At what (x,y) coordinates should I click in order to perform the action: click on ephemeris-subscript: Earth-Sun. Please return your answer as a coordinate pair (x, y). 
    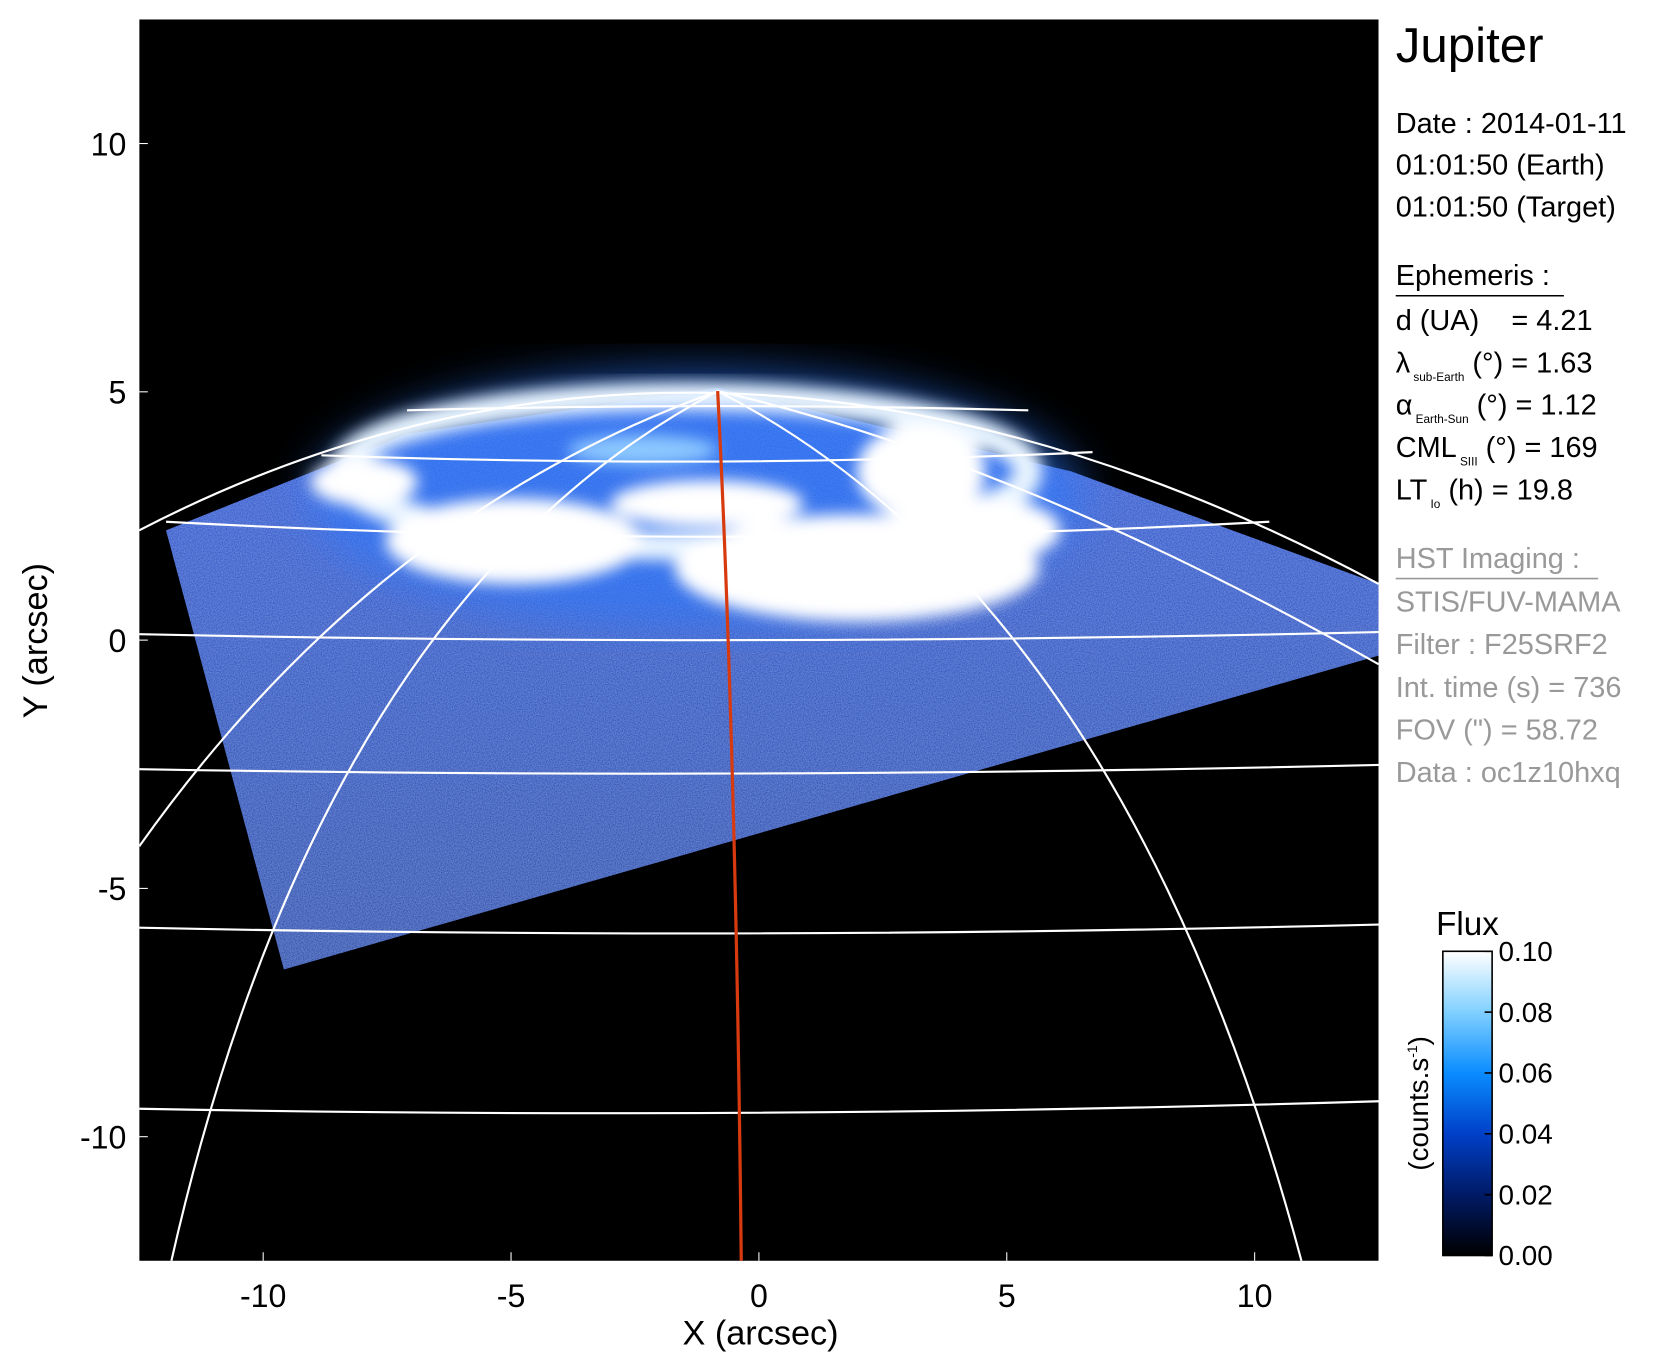
    Looking at the image, I should click on (1442, 419).